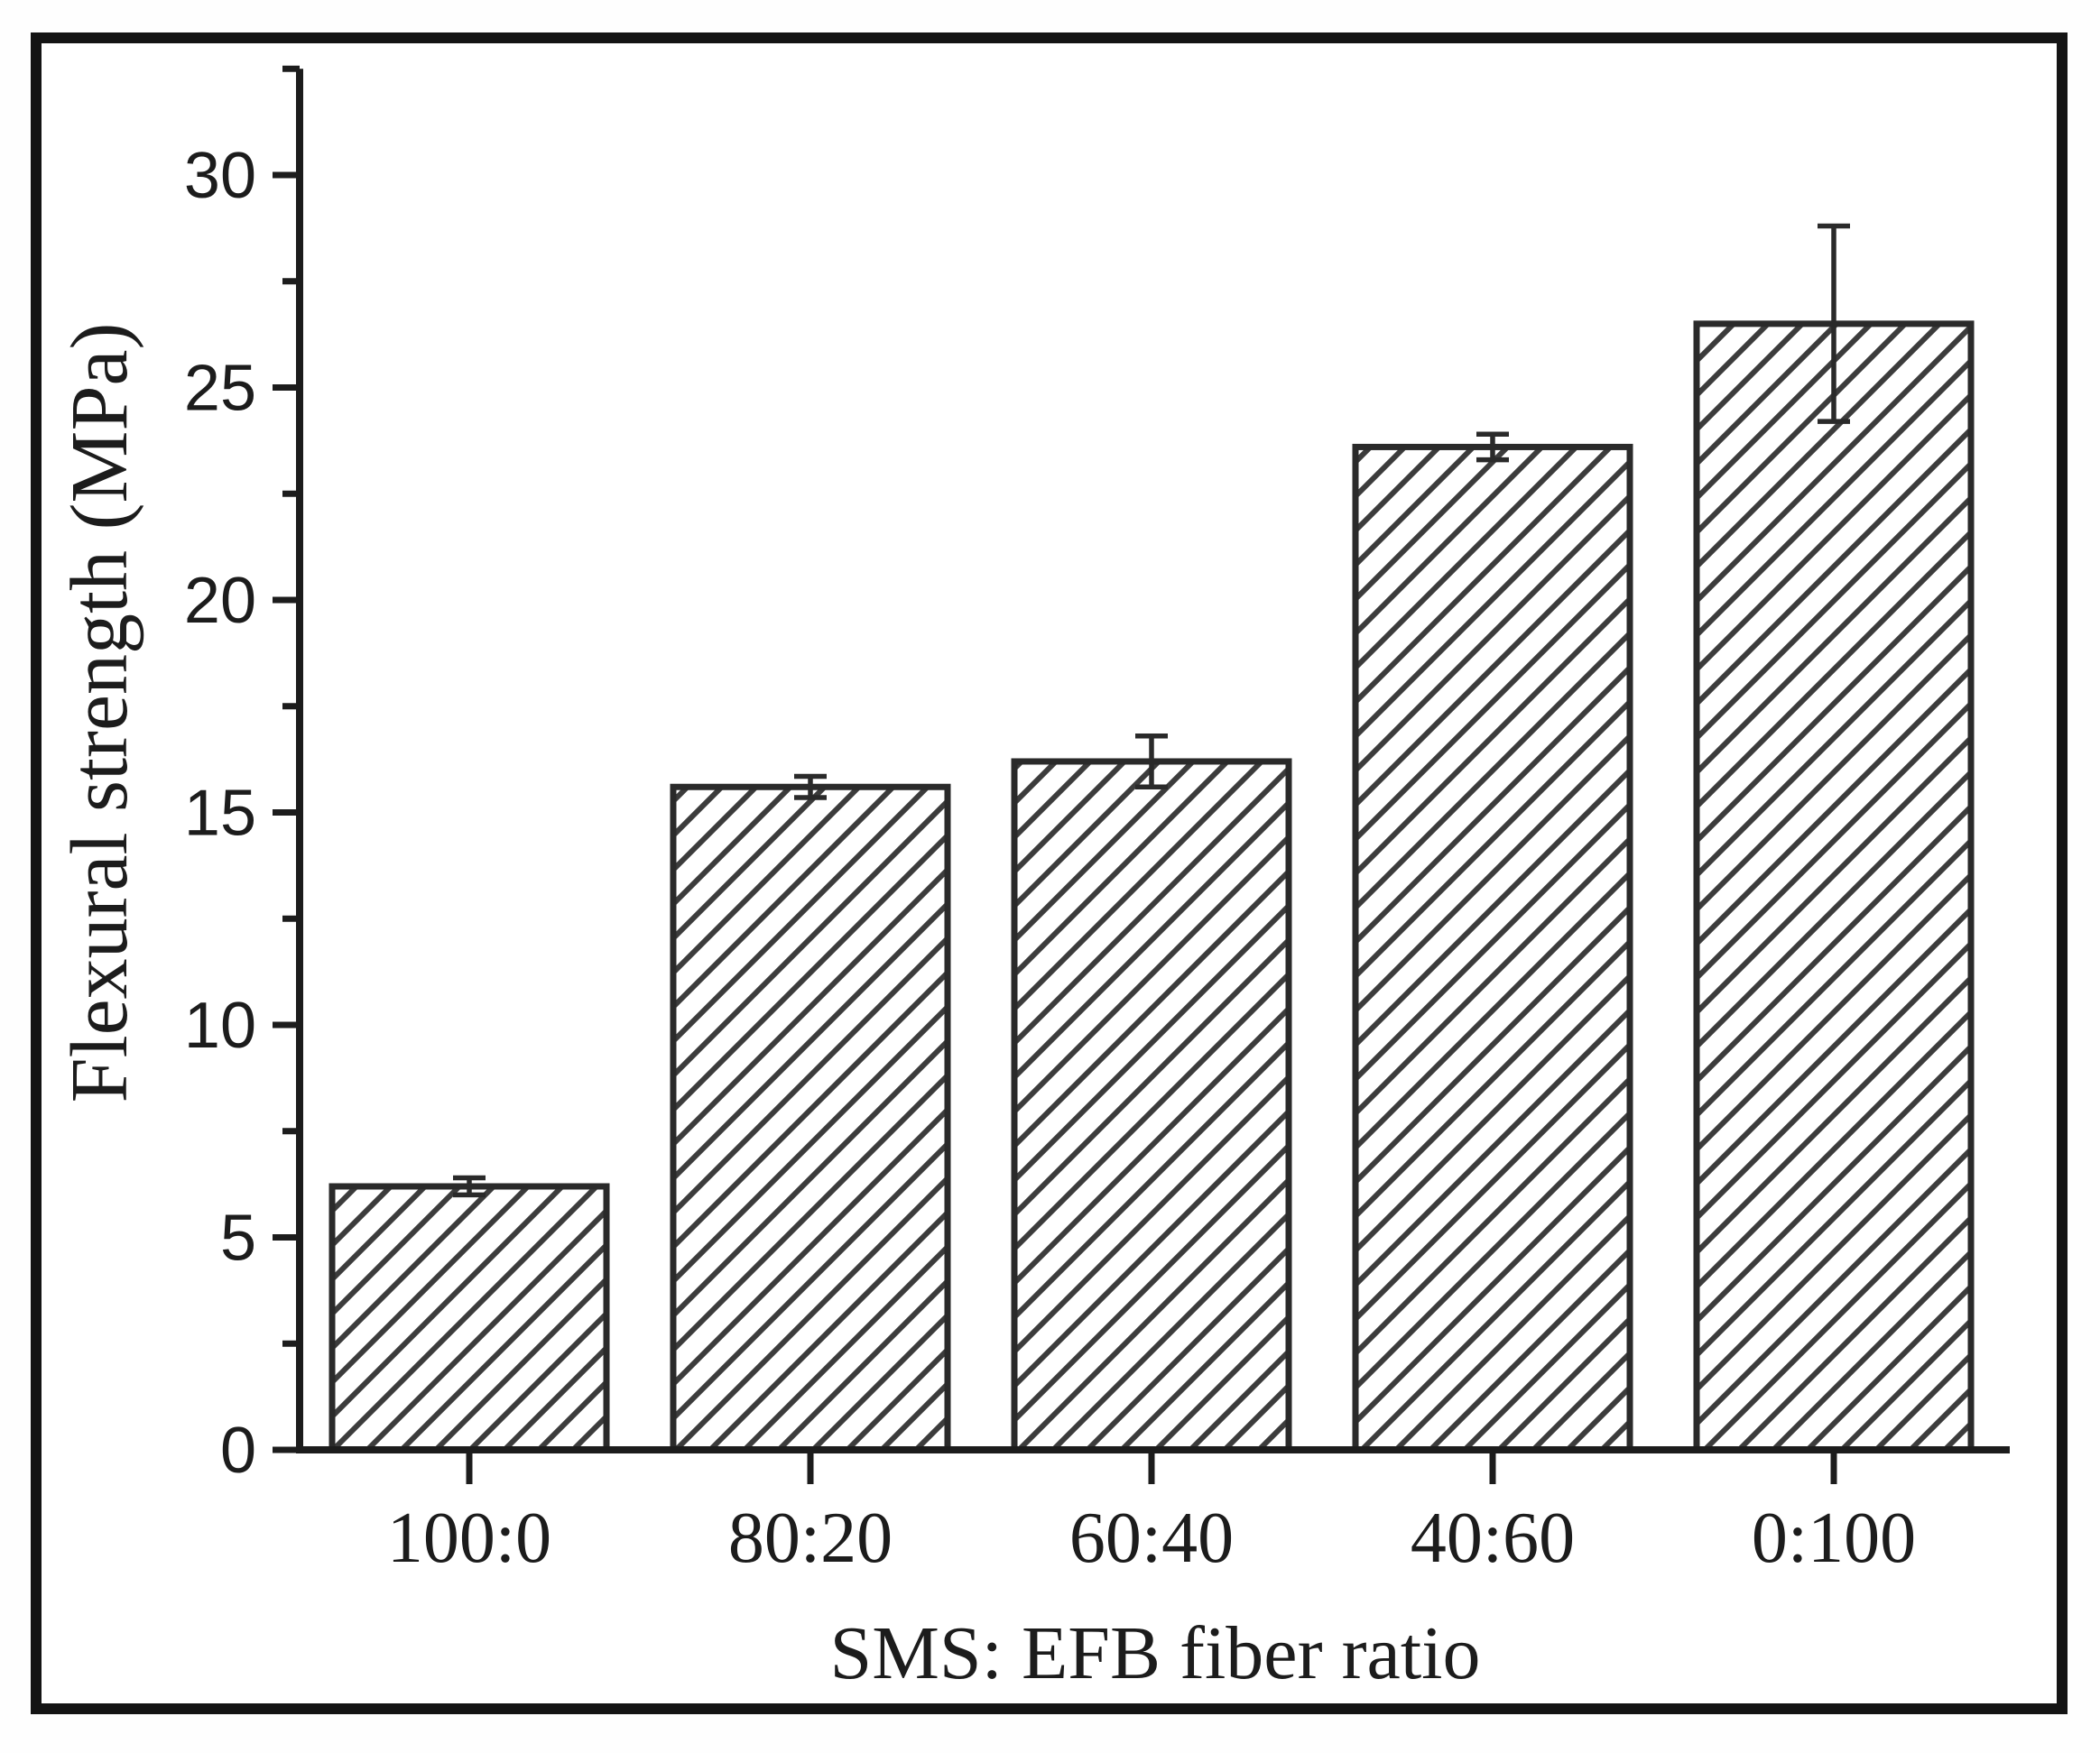 The width and height of the screenshot is (2100, 1753). I want to click on error-bar-40:60, so click(1492, 447).